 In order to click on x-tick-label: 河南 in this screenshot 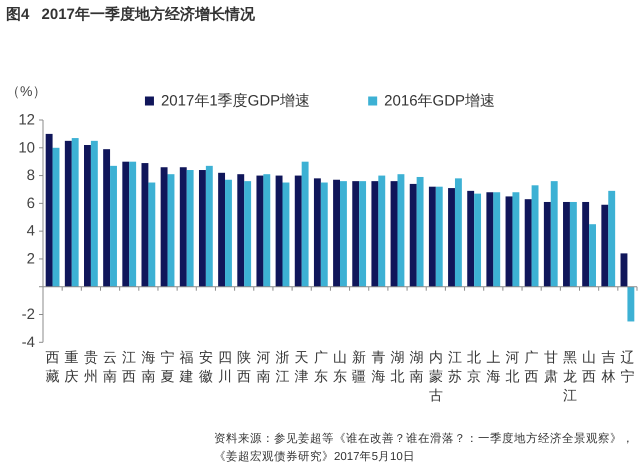, I will do `click(263, 366)`.